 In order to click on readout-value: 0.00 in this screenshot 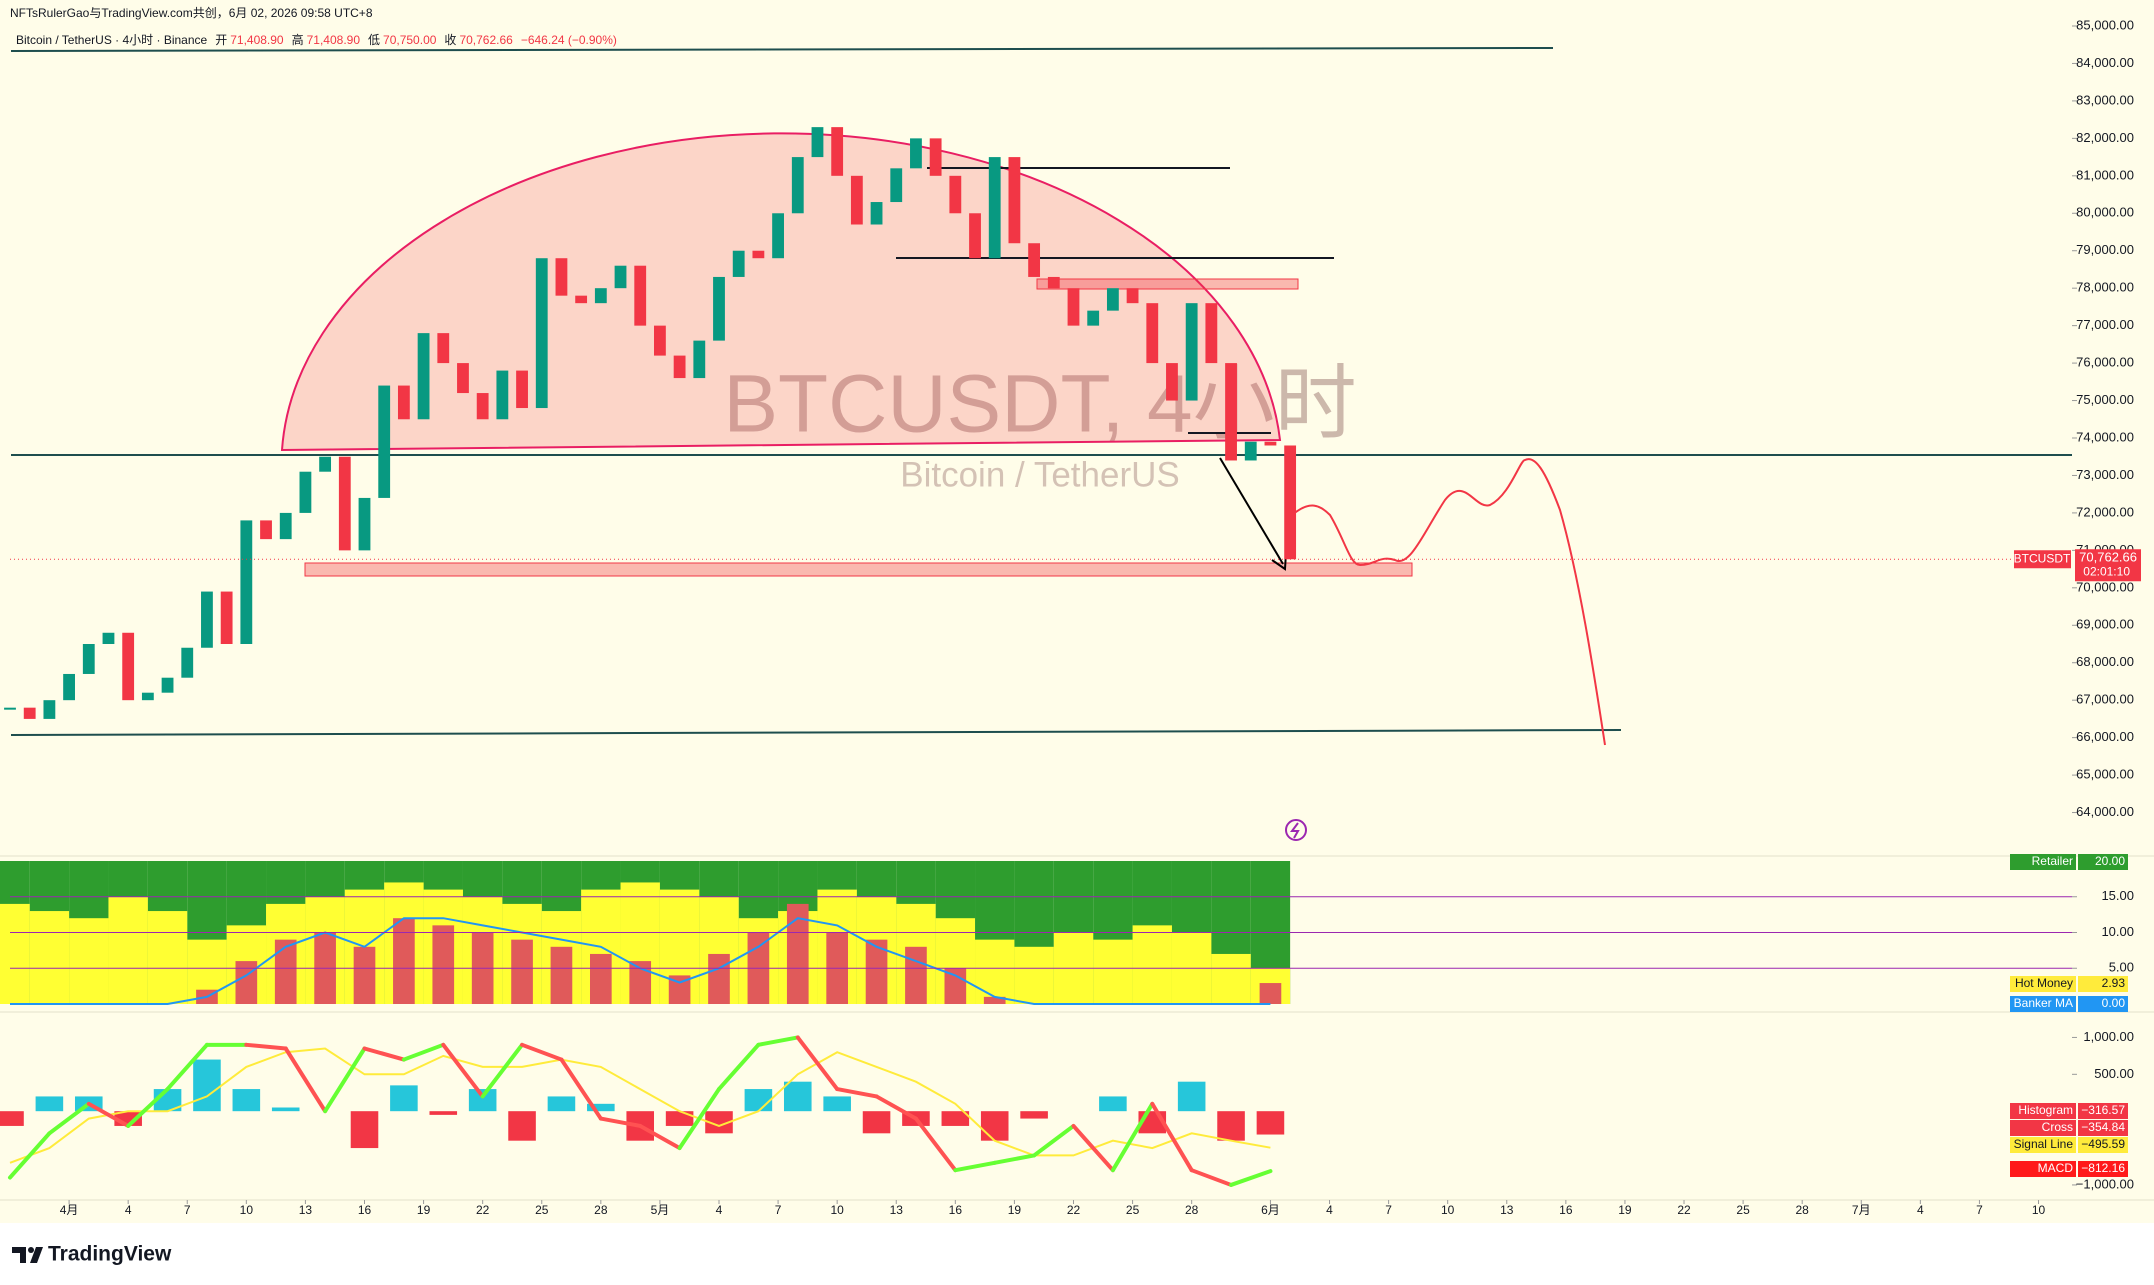, I will do `click(2114, 1003)`.